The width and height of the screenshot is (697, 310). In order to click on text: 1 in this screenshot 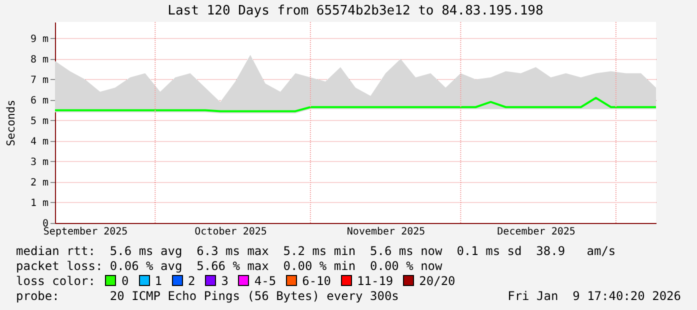, I will do `click(158, 281)`.